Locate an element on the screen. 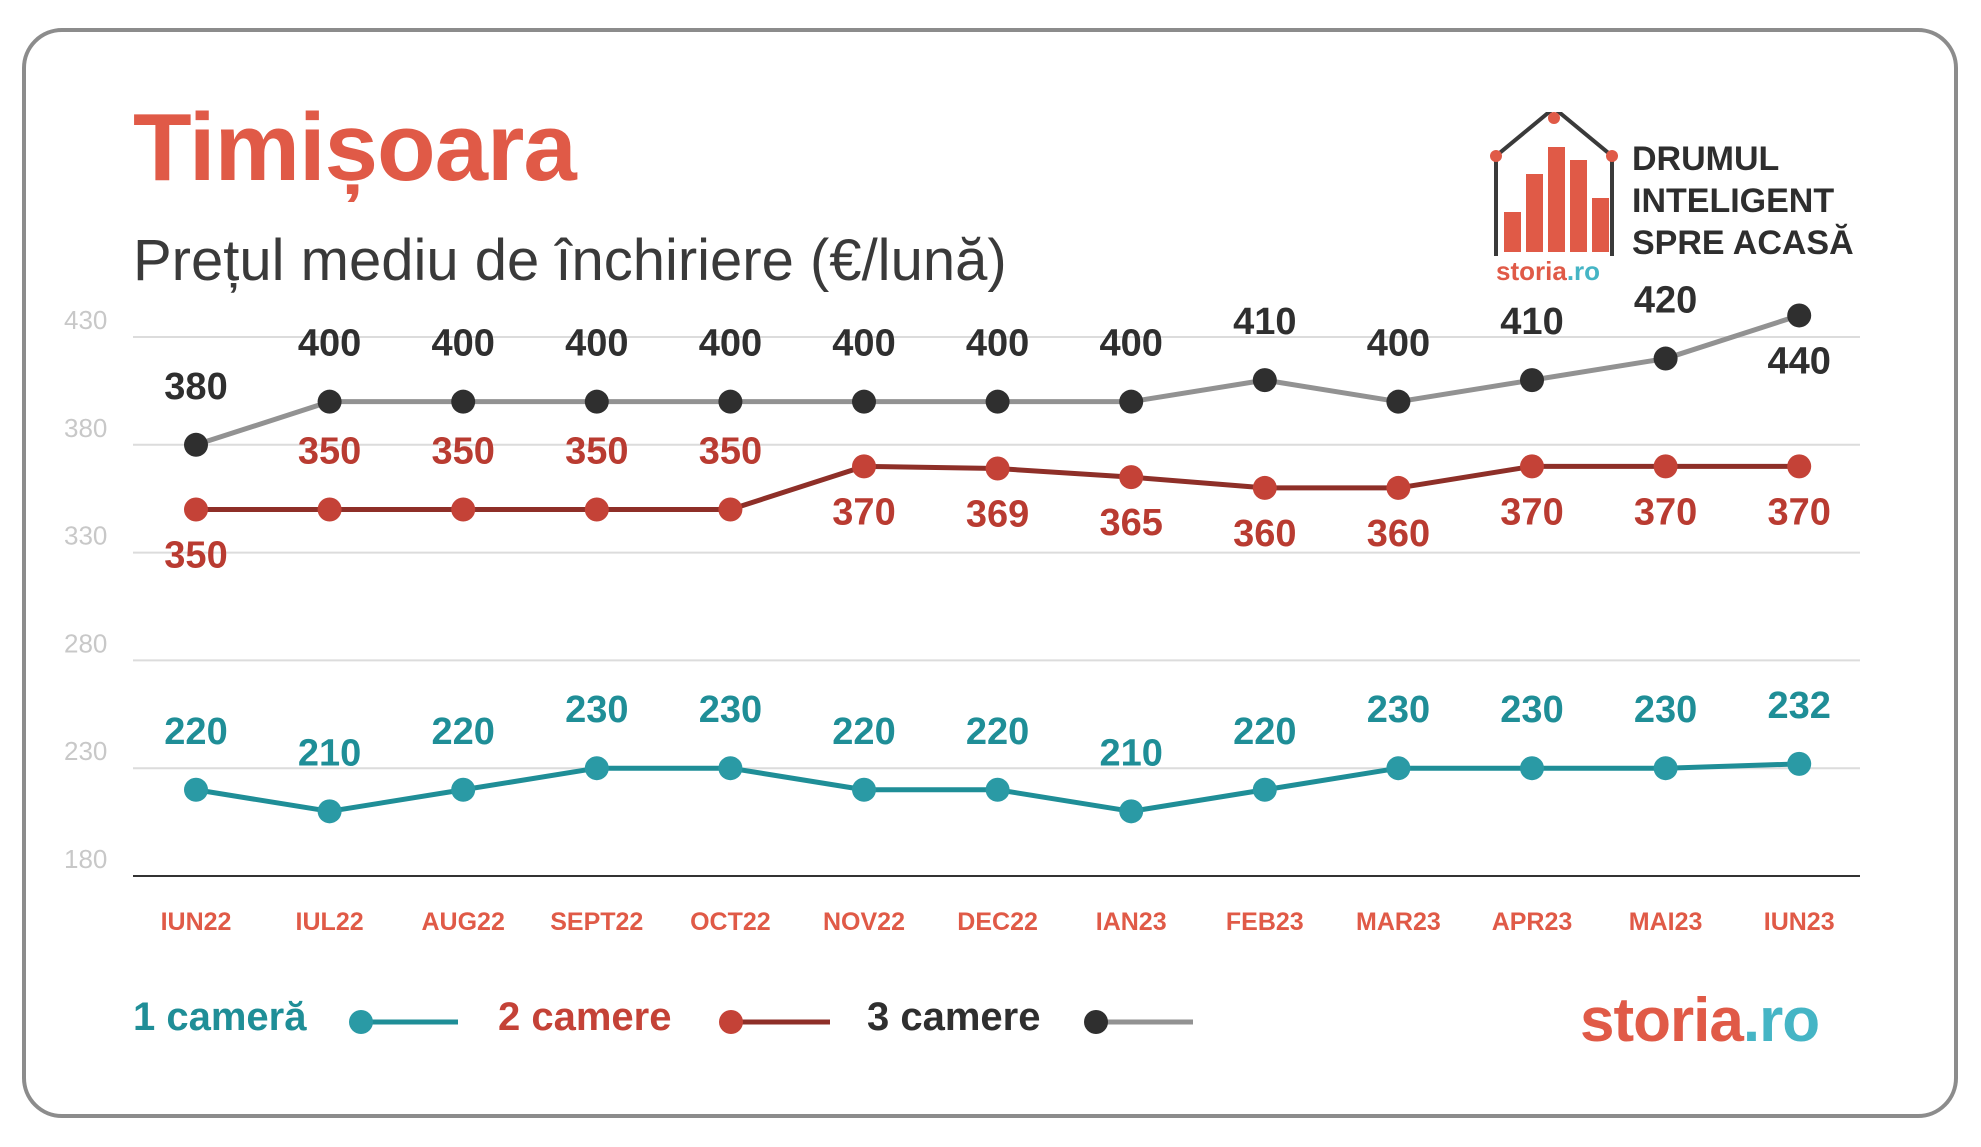 The height and width of the screenshot is (1147, 1981). y-tick-label: 280 is located at coordinates (85, 643).